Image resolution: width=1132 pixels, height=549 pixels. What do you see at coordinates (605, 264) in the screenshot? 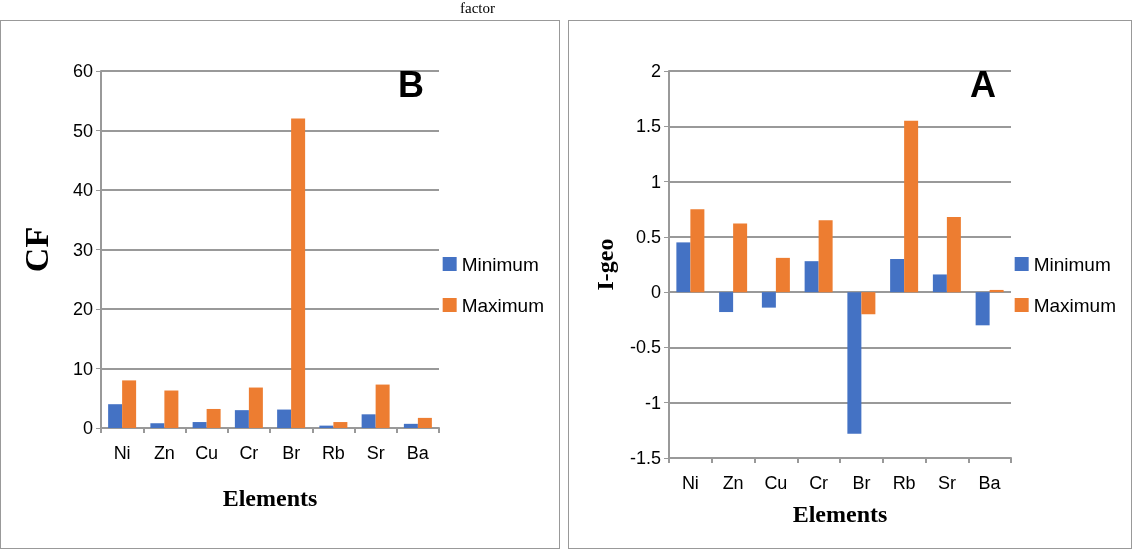
I see `y-axis-title: I-geo` at bounding box center [605, 264].